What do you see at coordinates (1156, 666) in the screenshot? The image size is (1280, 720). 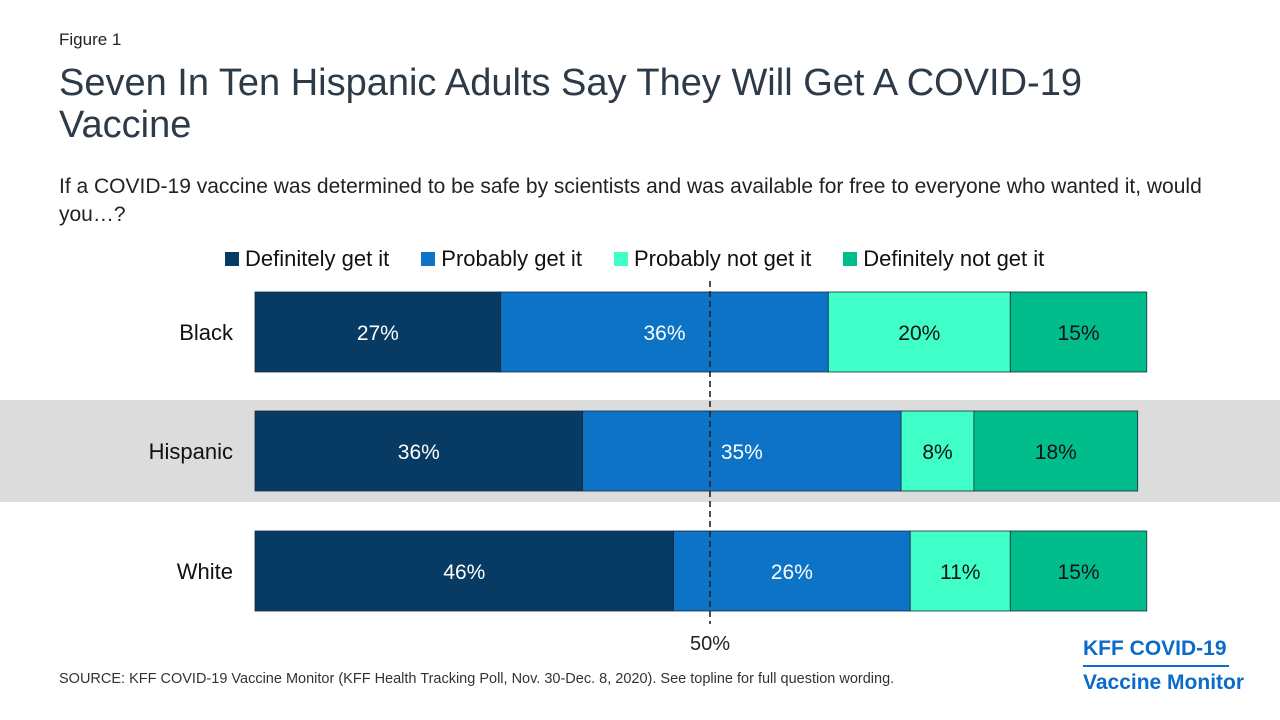 I see `brand-rule` at bounding box center [1156, 666].